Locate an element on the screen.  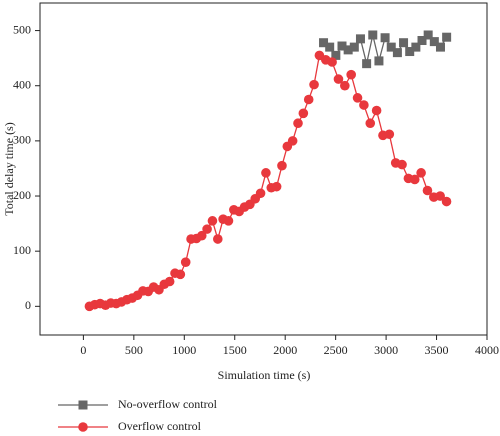
x-tick-label: 2500 is located at coordinates (336, 350).